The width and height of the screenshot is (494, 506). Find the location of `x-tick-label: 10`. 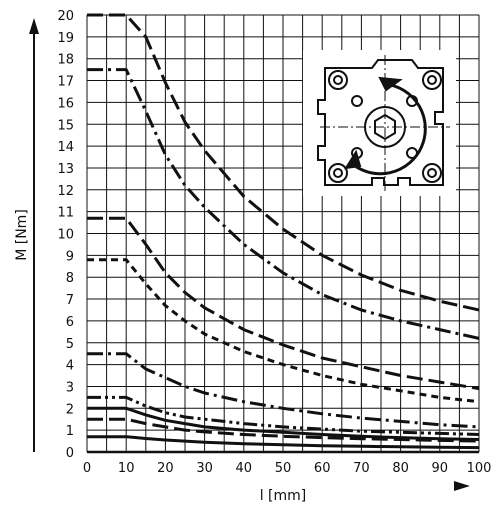

x-tick-label: 10 is located at coordinates (126, 468).